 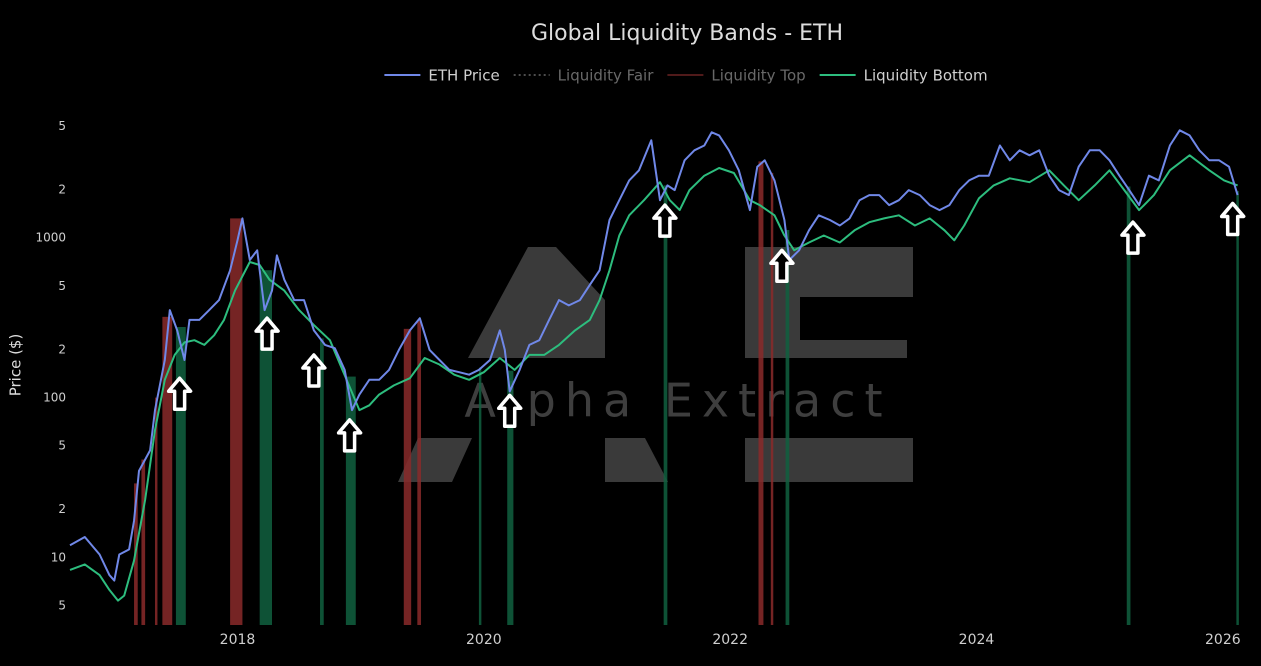 I want to click on legend-item: ETH Price, so click(x=442, y=76).